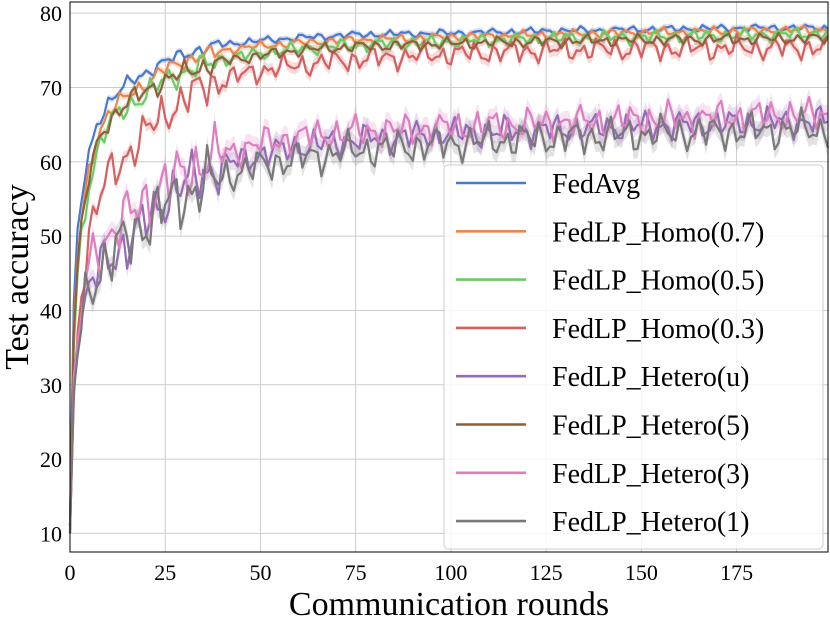 The image size is (830, 621). I want to click on y-tick-label: 10, so click(51, 533).